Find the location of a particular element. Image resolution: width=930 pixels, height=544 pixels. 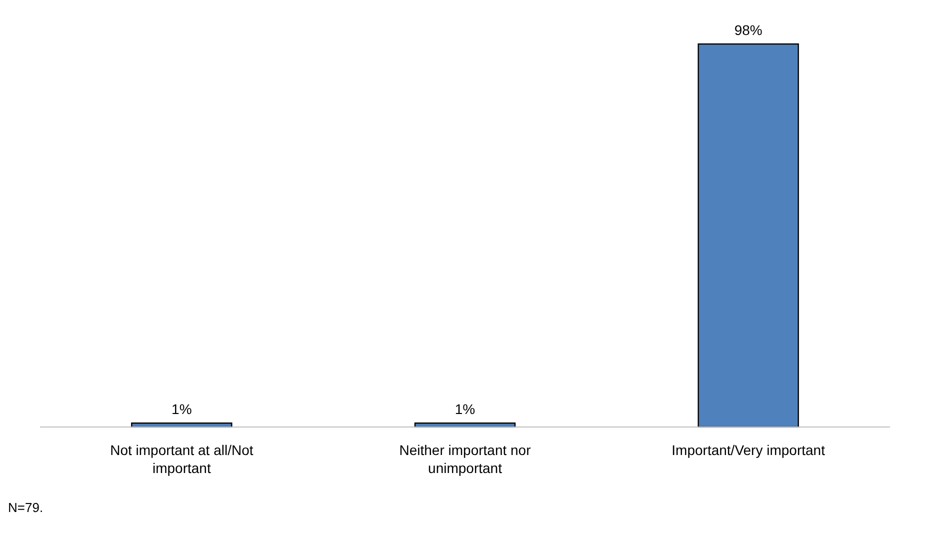

x-tick-label: Not important at all/Not important is located at coordinates (182, 459).